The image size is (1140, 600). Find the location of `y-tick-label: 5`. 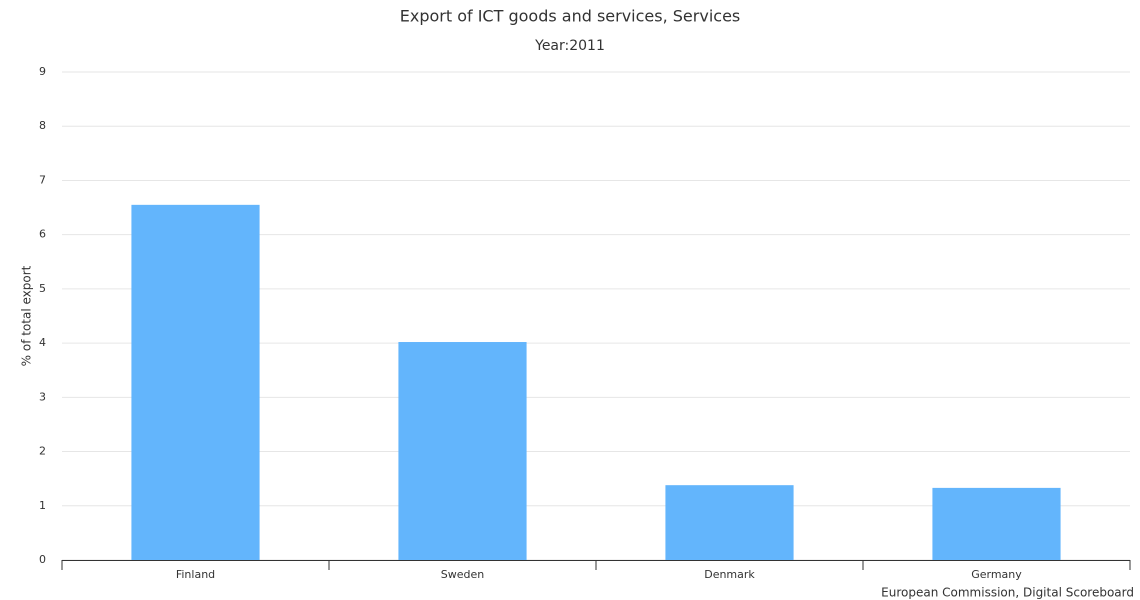

y-tick-label: 5 is located at coordinates (42, 288).